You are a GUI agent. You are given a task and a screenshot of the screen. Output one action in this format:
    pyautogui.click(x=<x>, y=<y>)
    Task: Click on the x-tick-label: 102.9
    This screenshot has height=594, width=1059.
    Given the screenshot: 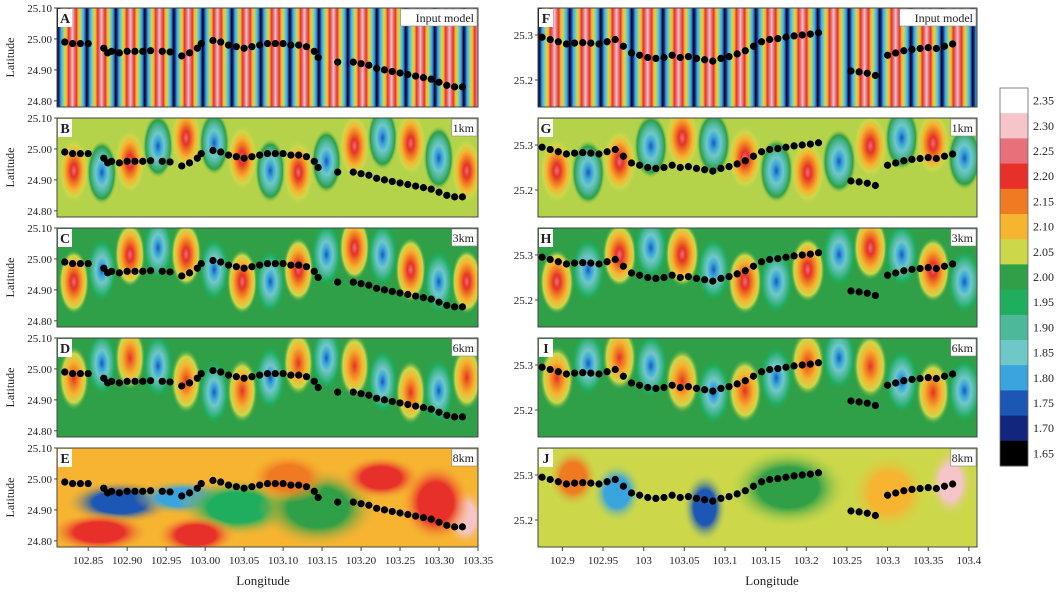 What is the action you would take?
    pyautogui.click(x=562, y=561)
    